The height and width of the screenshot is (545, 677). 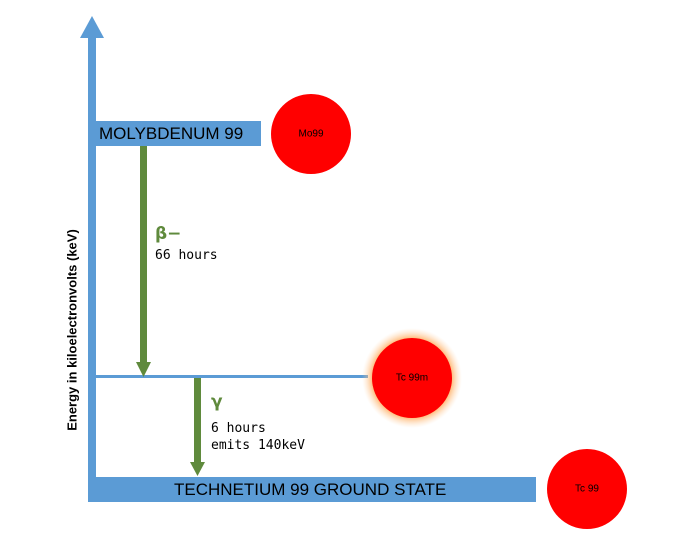 I want to click on mo99-level-label: MOLYBDENUM 99, so click(x=171, y=133).